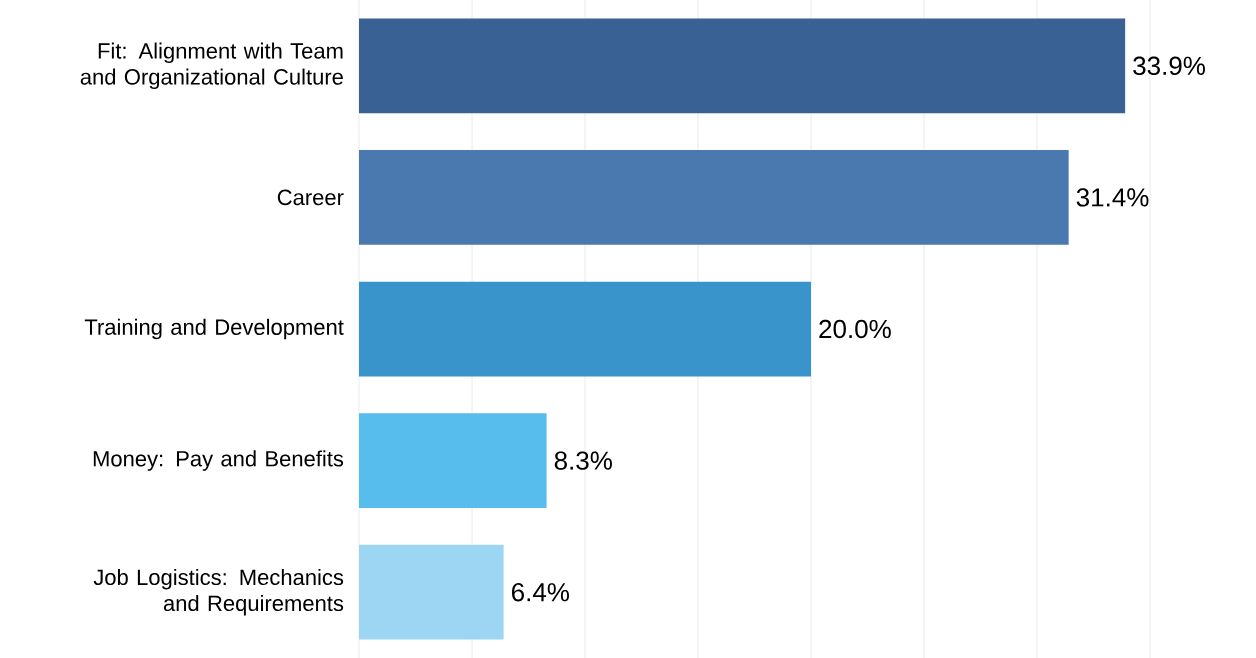  Describe the element at coordinates (218, 592) in the screenshot. I see `y-tick-label: Job Logistics: Mechanics and Requirements` at that location.